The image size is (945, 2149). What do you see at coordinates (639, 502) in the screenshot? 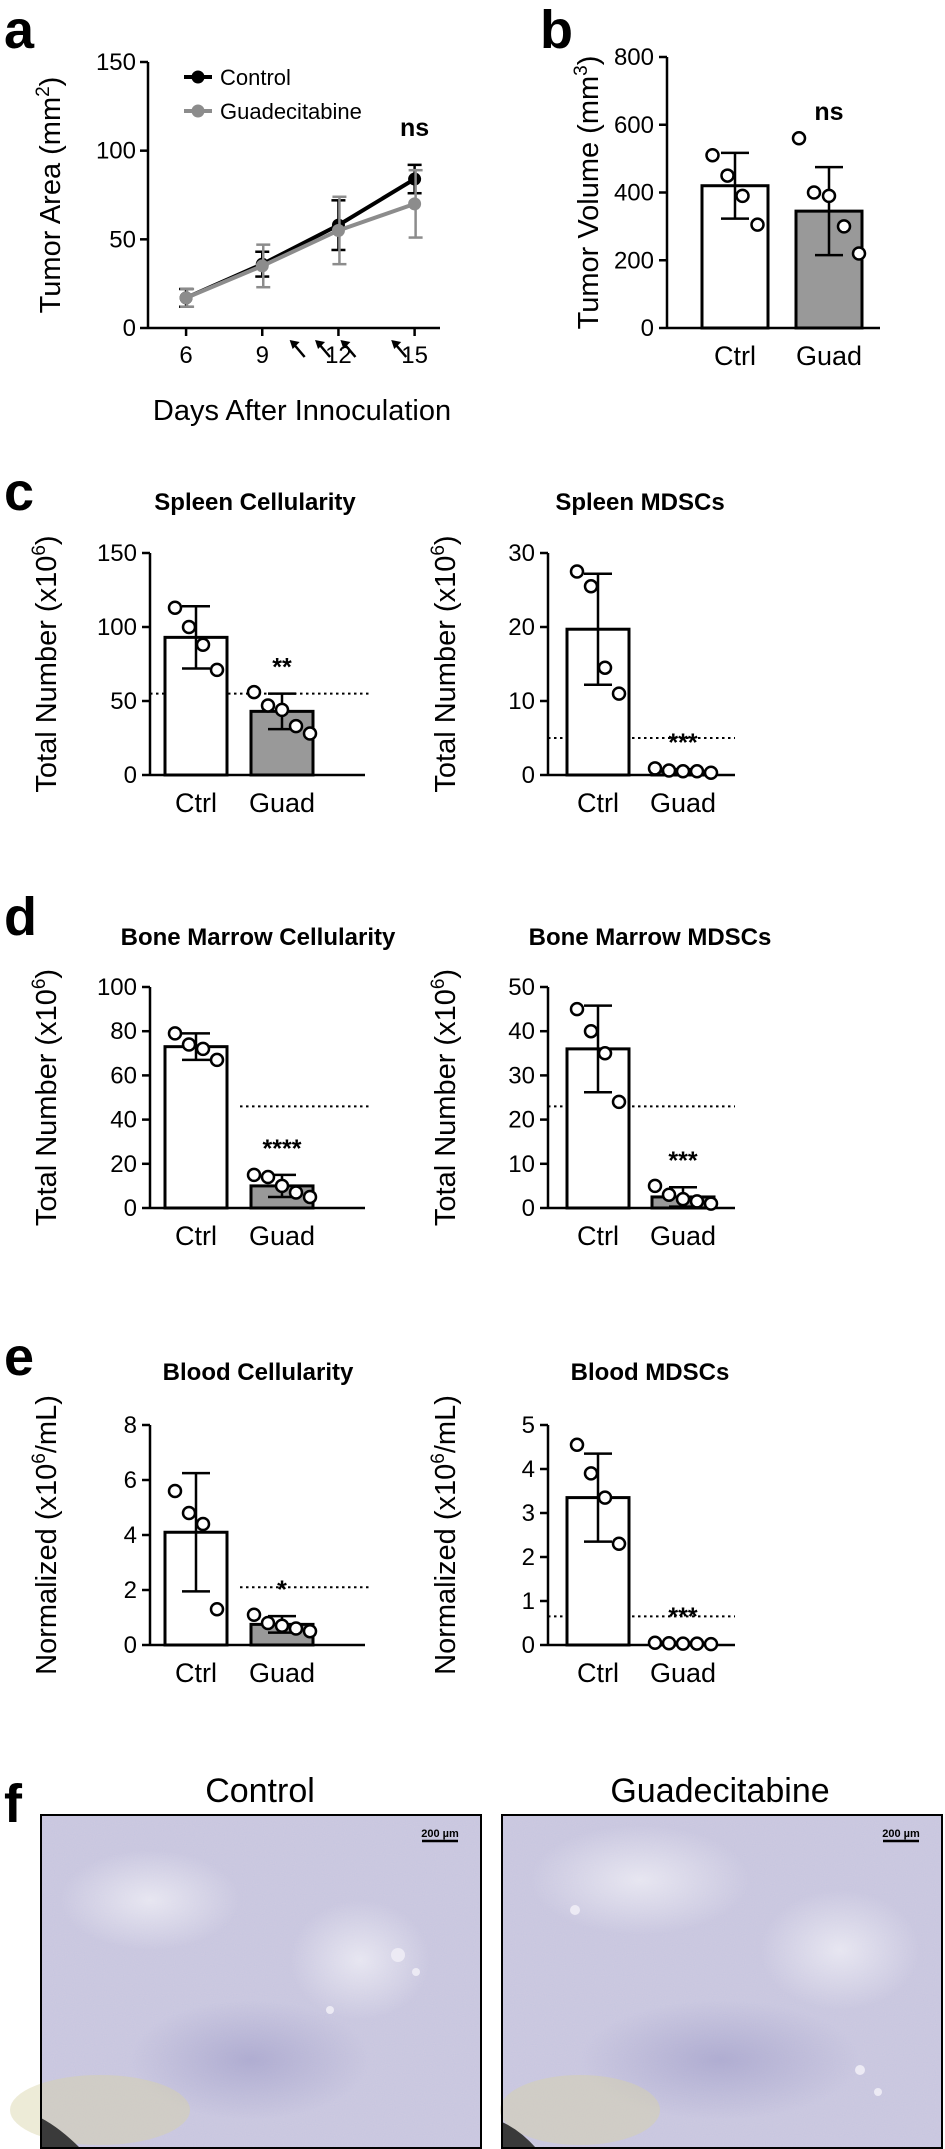
I see `chart-title: Spleen MDSCs` at bounding box center [639, 502].